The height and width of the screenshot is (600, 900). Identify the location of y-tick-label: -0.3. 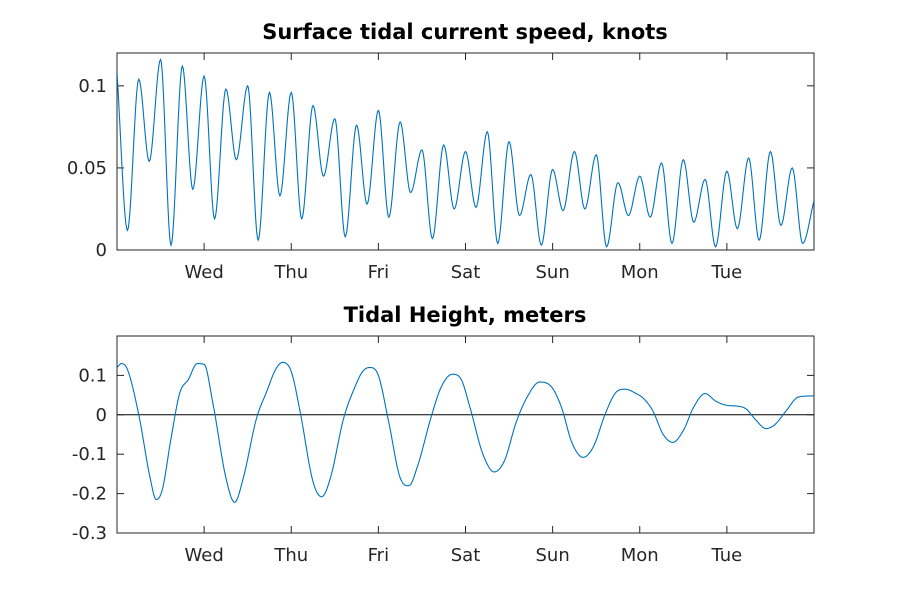
(89, 533).